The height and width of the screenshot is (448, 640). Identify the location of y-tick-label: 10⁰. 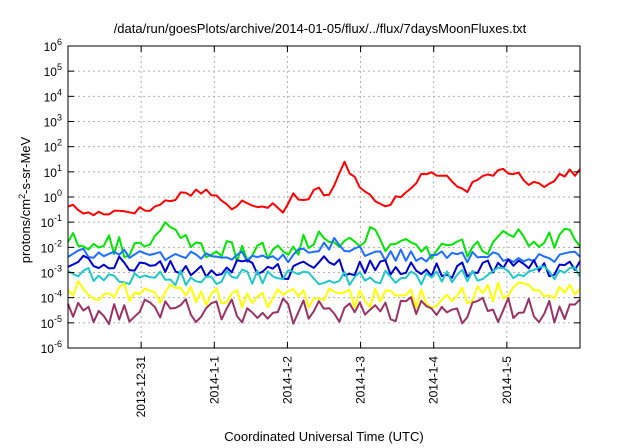
(53, 196).